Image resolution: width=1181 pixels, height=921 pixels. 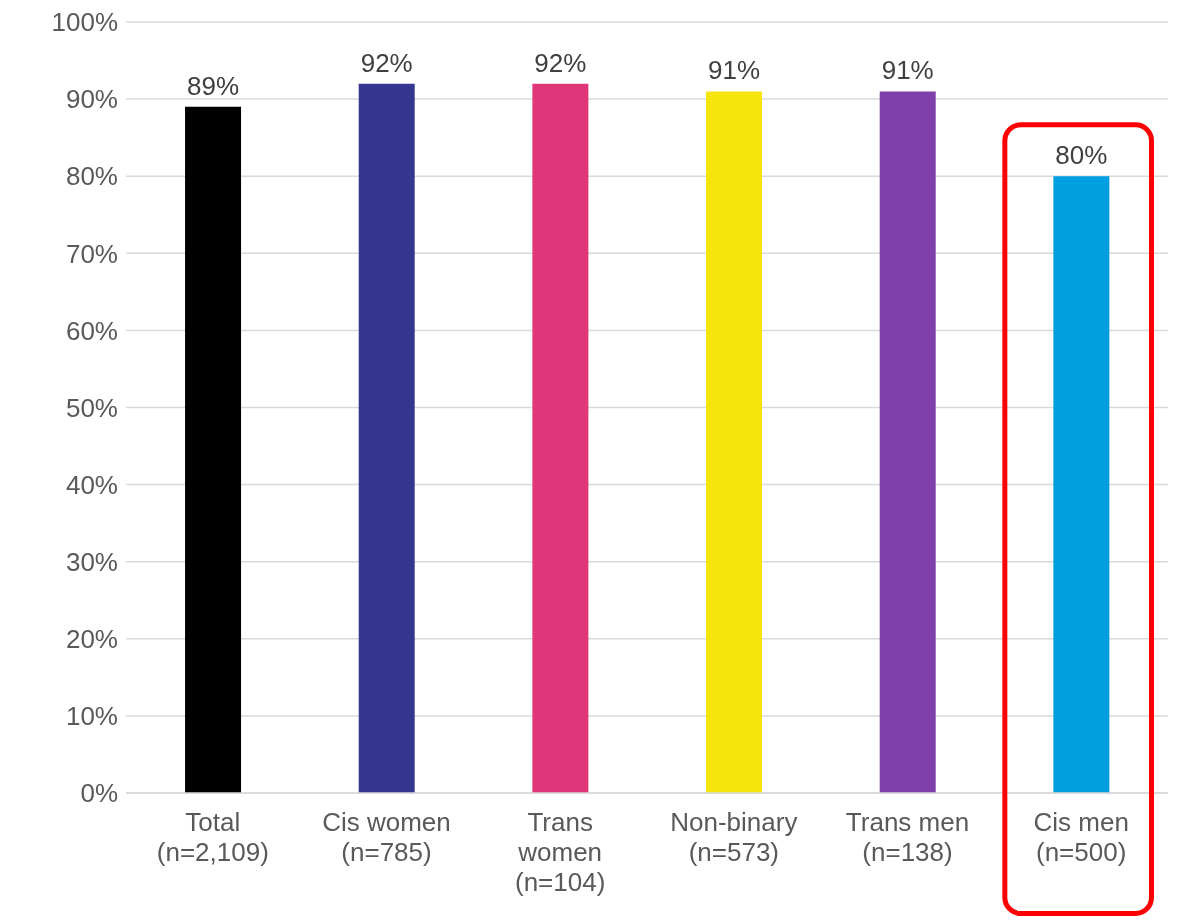 What do you see at coordinates (91, 330) in the screenshot?
I see `y-tick-label: 60%` at bounding box center [91, 330].